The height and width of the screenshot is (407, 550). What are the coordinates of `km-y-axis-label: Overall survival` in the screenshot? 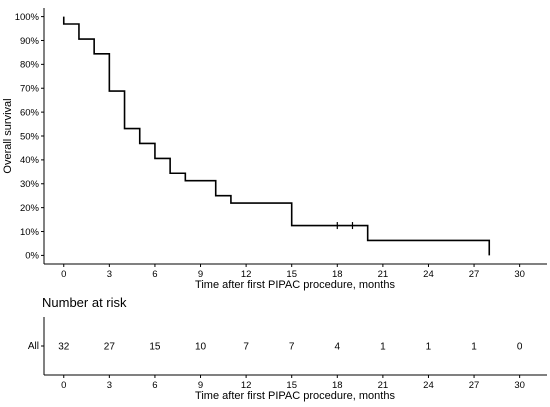 It's located at (8, 135).